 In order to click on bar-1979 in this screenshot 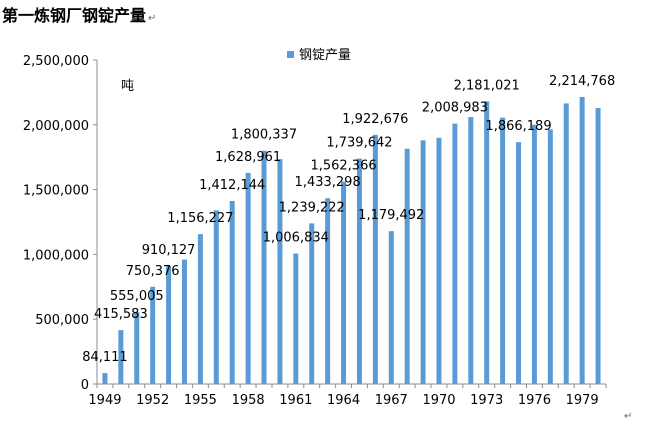, I will do `click(582, 240)`.